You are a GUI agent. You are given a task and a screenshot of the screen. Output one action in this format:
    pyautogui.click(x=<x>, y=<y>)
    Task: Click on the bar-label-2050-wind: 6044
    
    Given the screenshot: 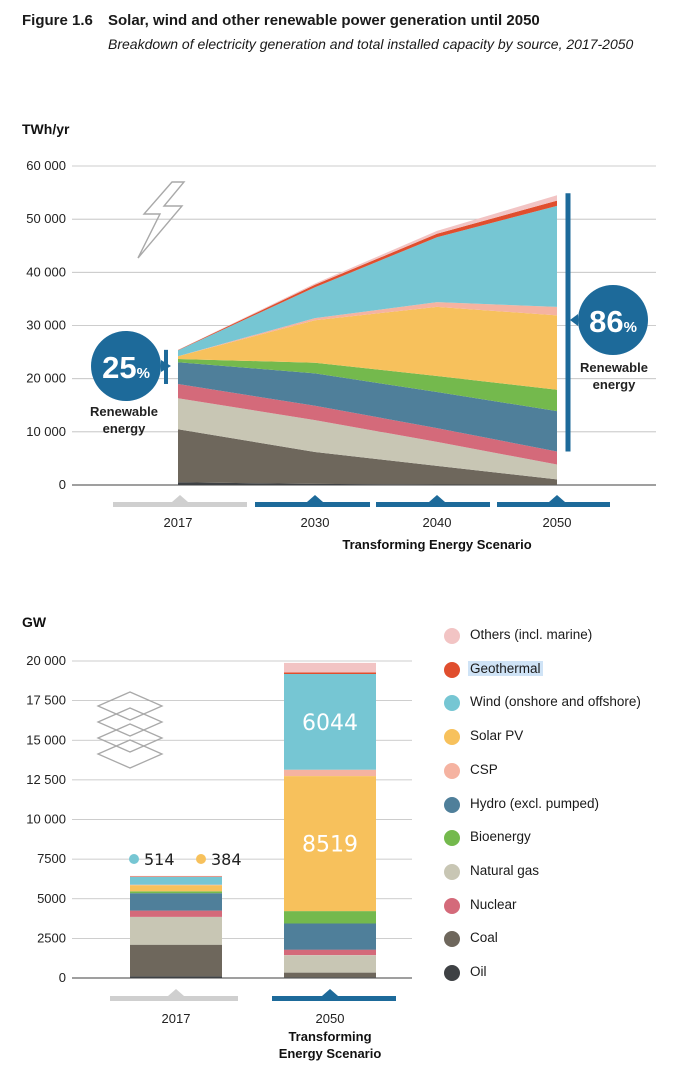 What is the action you would take?
    pyautogui.click(x=330, y=723)
    